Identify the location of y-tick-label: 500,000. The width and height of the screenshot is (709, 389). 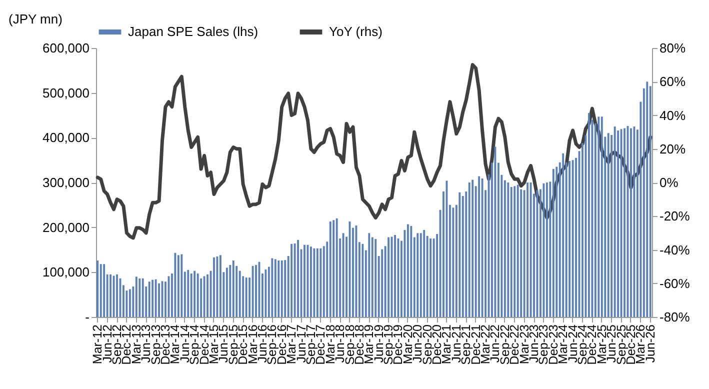
(66, 92).